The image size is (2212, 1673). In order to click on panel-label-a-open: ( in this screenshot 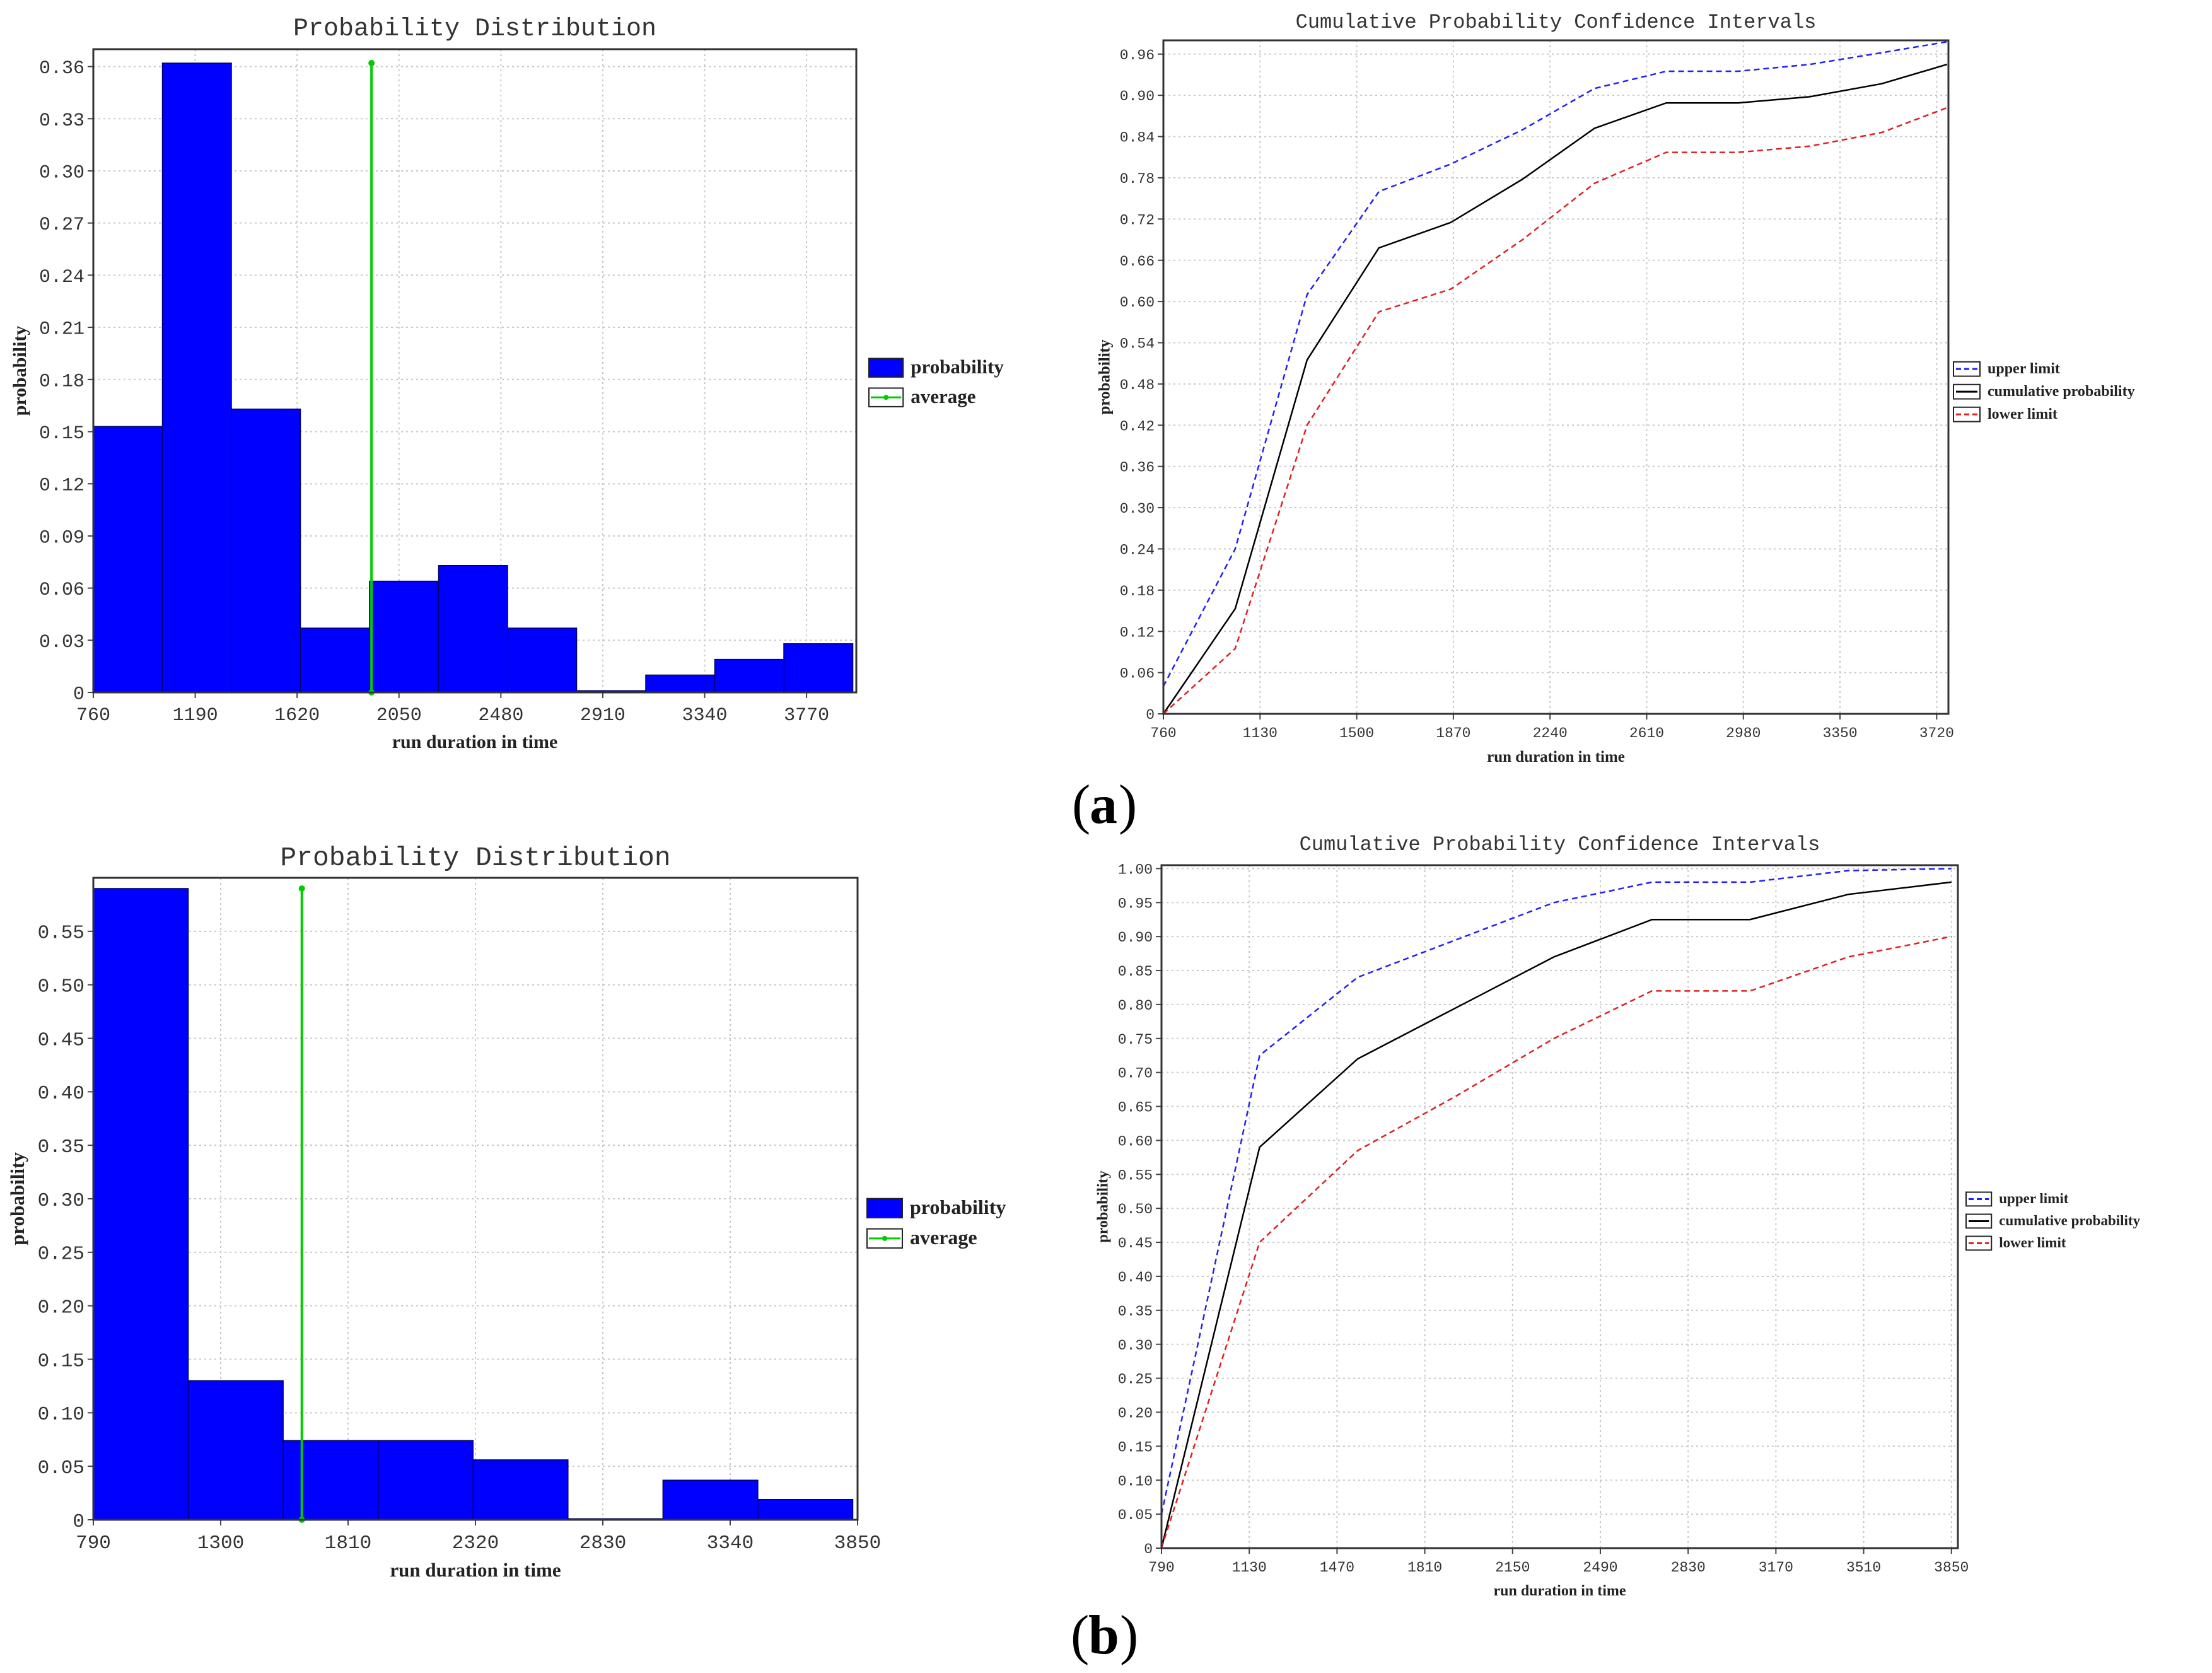, I will do `click(1081, 805)`.